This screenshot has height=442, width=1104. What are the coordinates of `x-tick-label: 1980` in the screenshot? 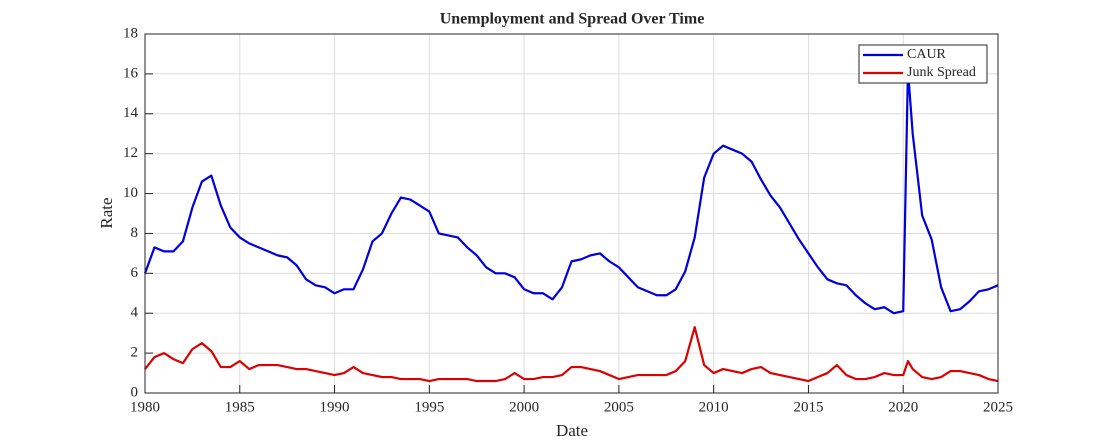 It's located at (145, 407).